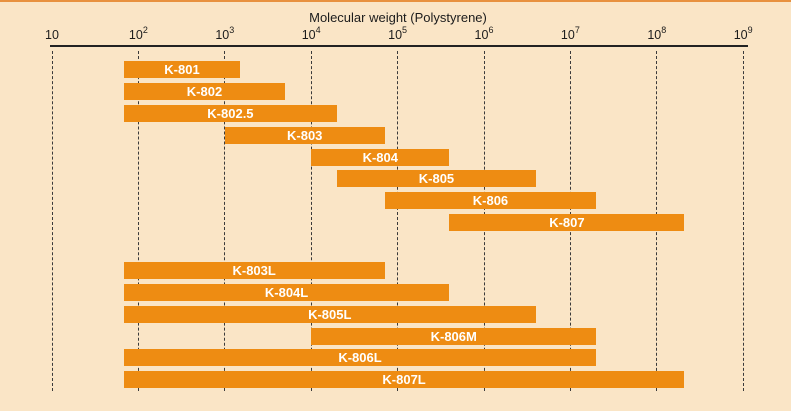 The image size is (791, 416). What do you see at coordinates (743, 33) in the screenshot?
I see `axis-tick-label: 10⁹` at bounding box center [743, 33].